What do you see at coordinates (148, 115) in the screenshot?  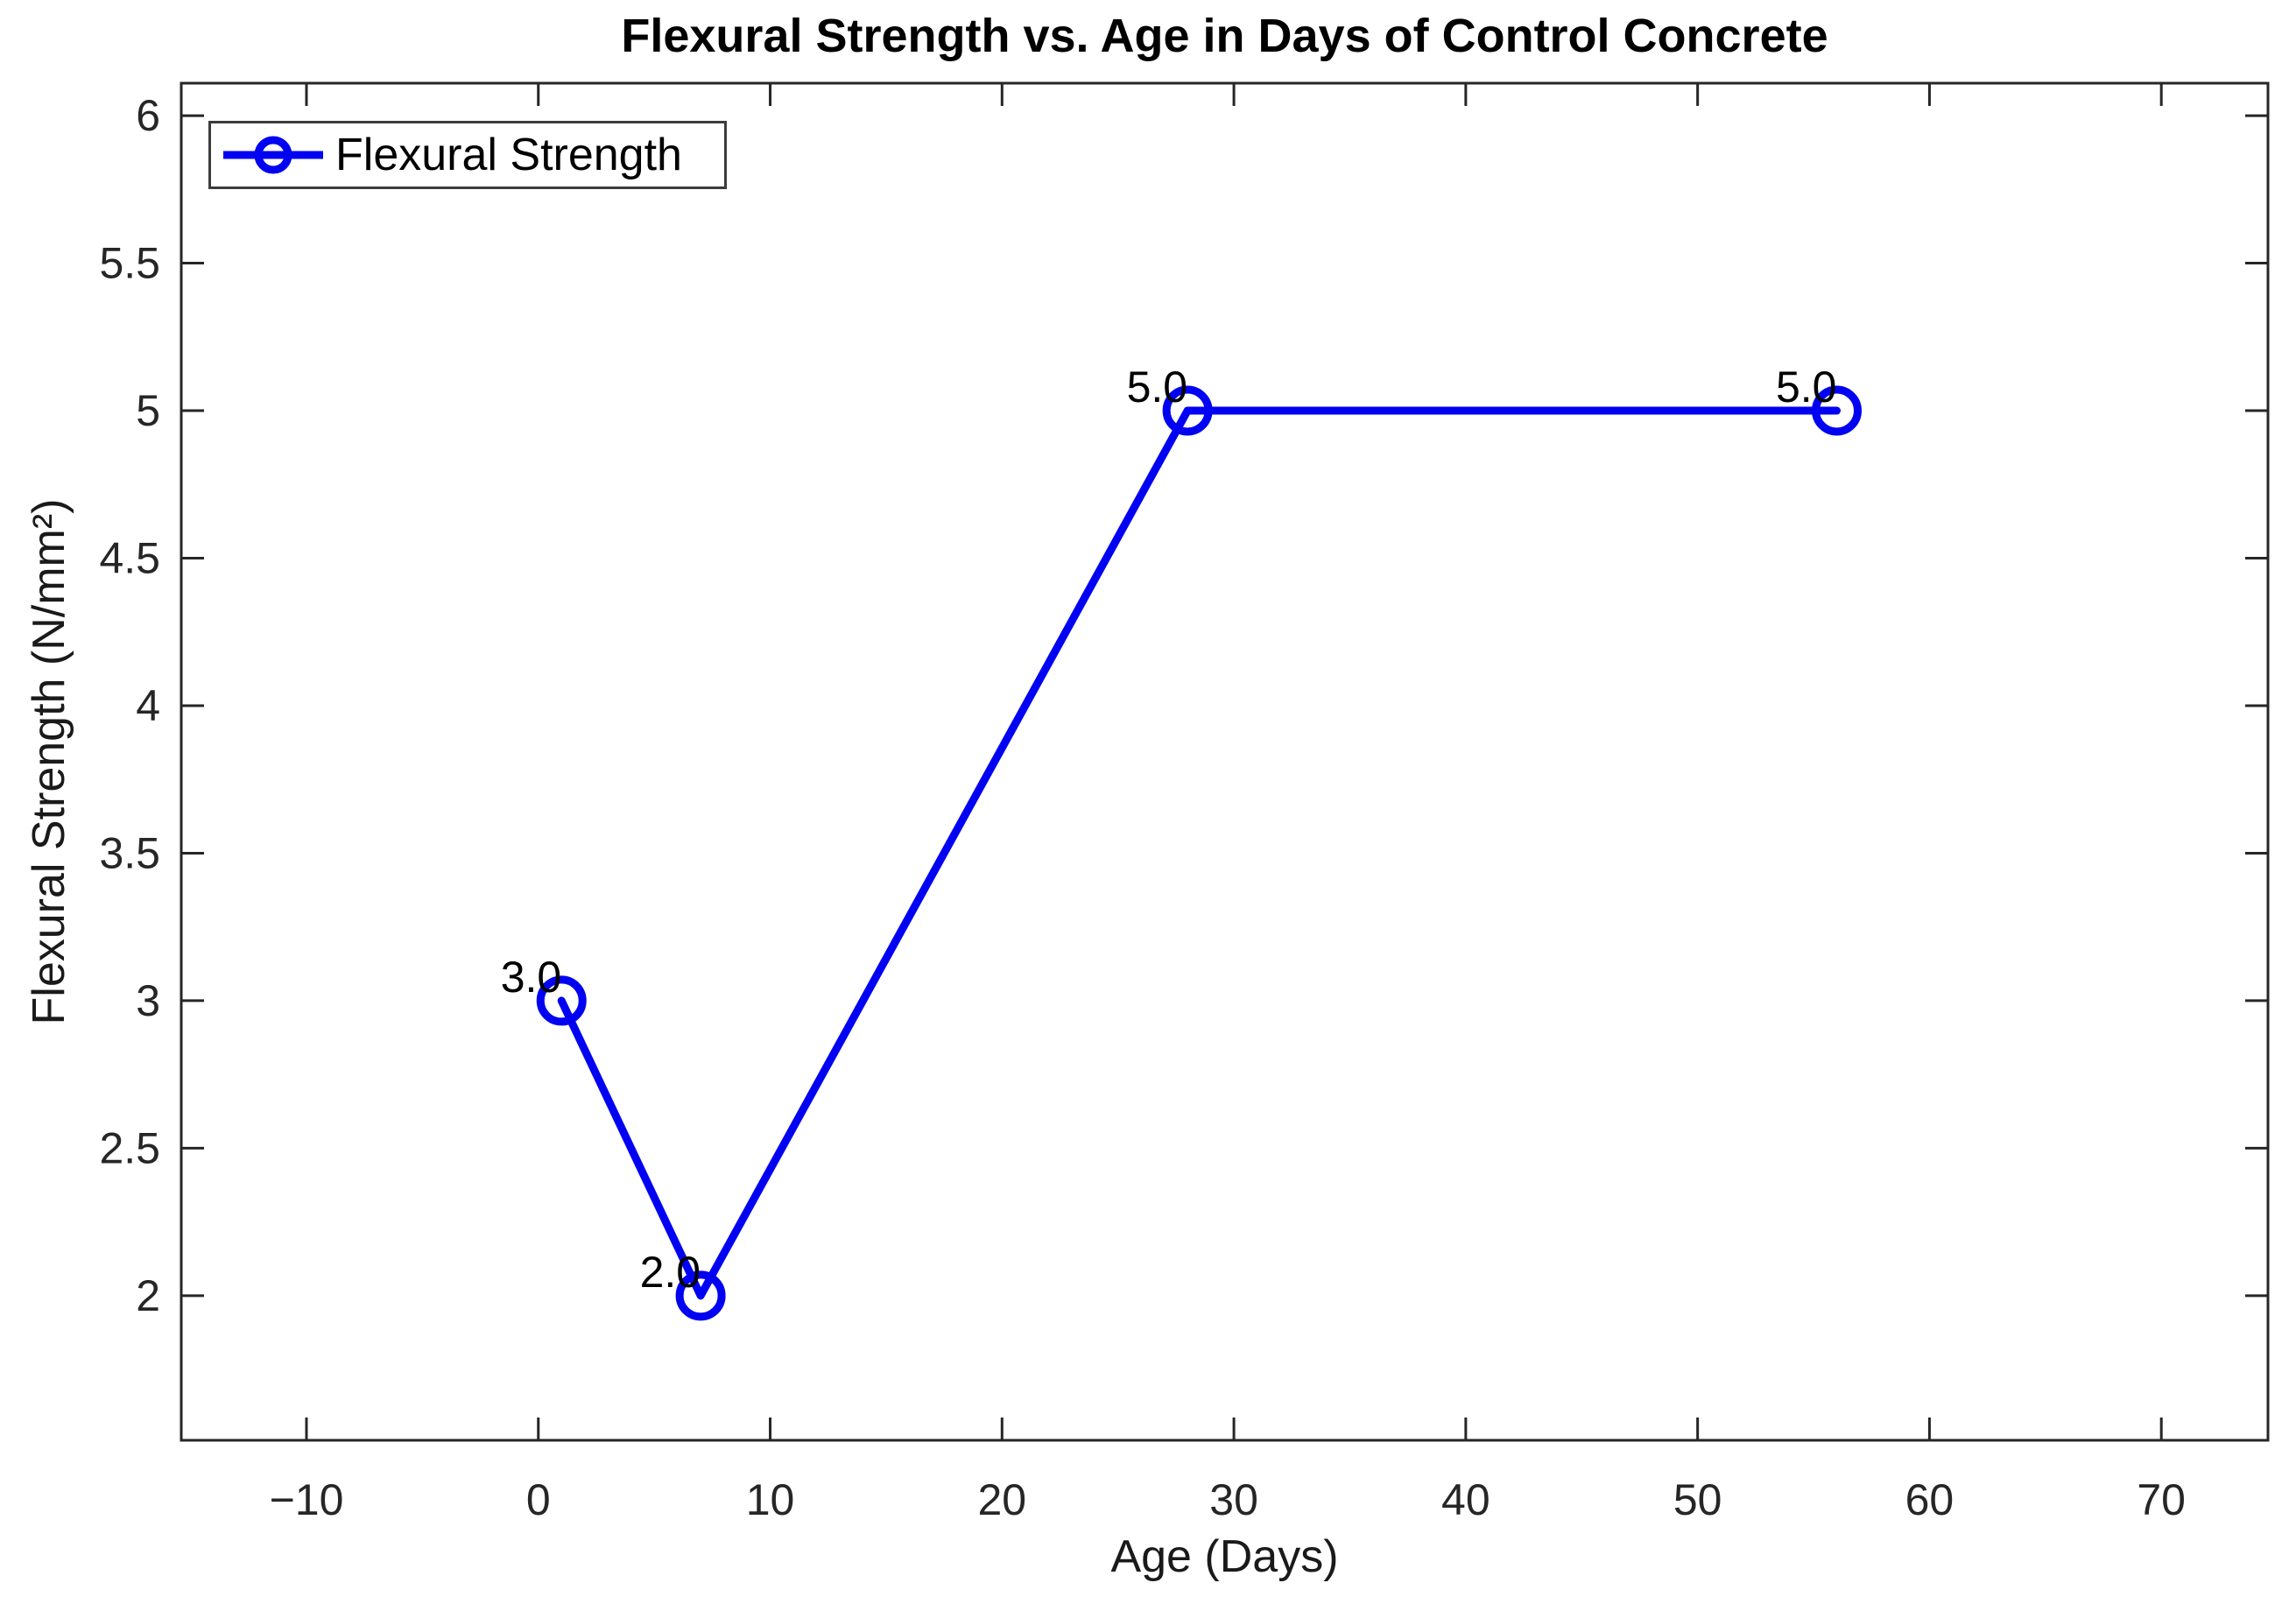 I see `y-tick-label: 6` at bounding box center [148, 115].